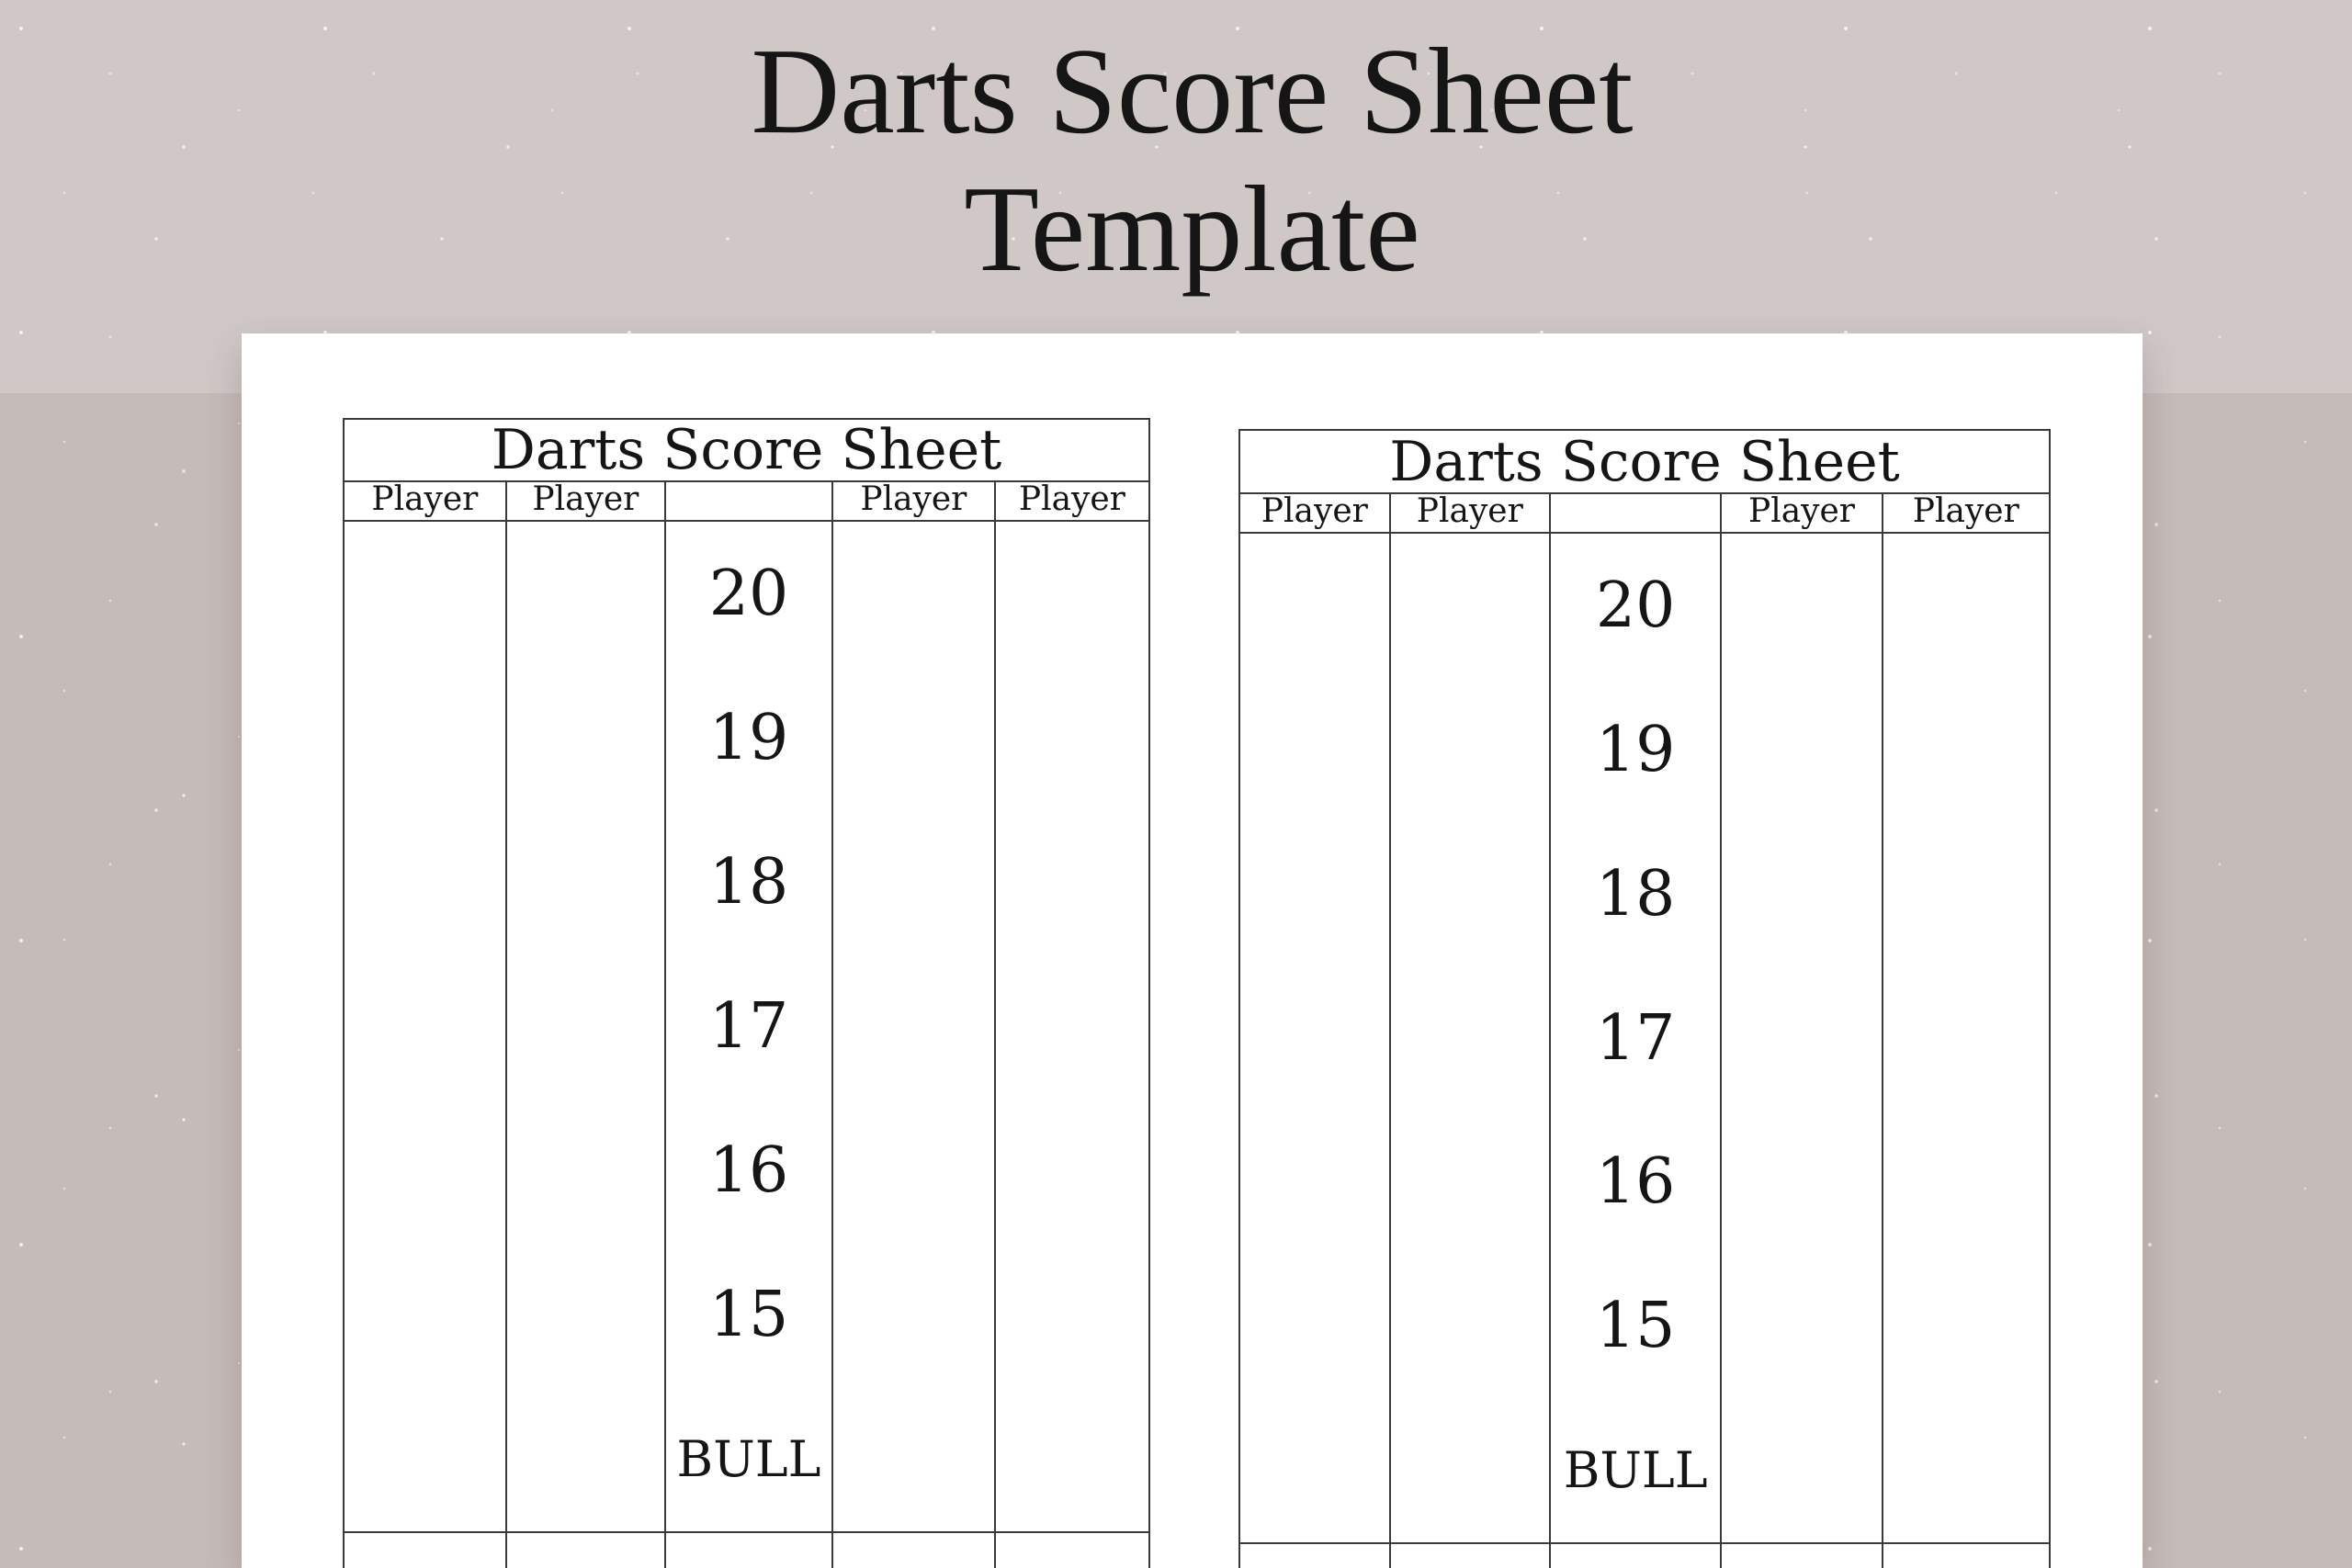 Image resolution: width=2352 pixels, height=1568 pixels. I want to click on page-title-line1: Darts Score Sheet, so click(1192, 91).